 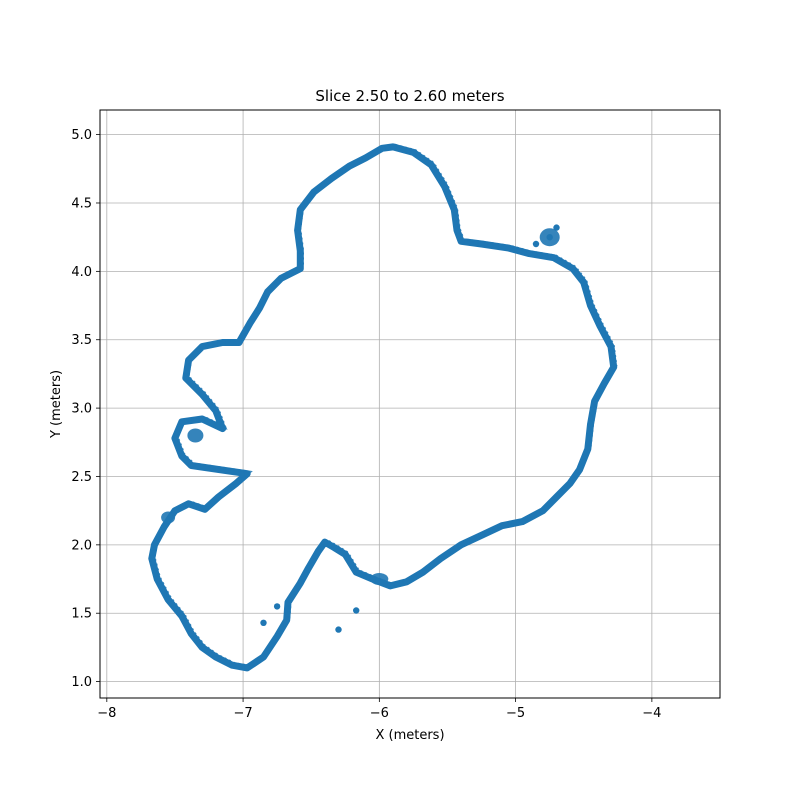 I want to click on y-tick-label: 2.0, so click(x=81, y=545).